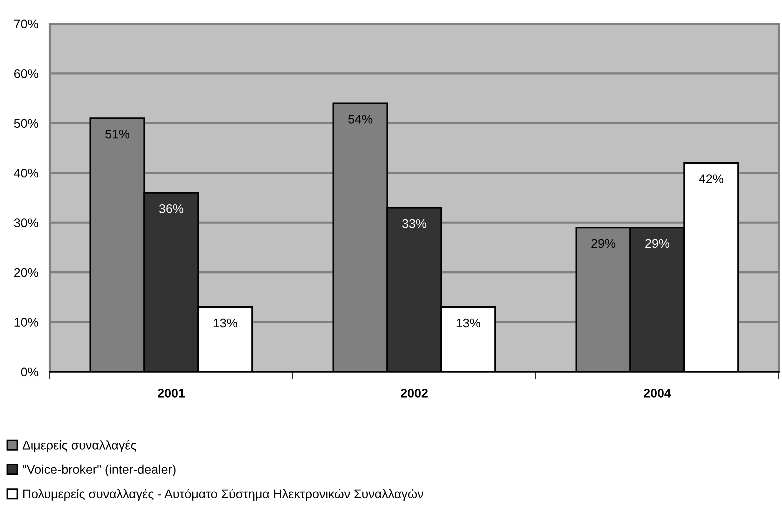 This screenshot has height=506, width=782. What do you see at coordinates (414, 393) in the screenshot?
I see `x-tick-label: 2002` at bounding box center [414, 393].